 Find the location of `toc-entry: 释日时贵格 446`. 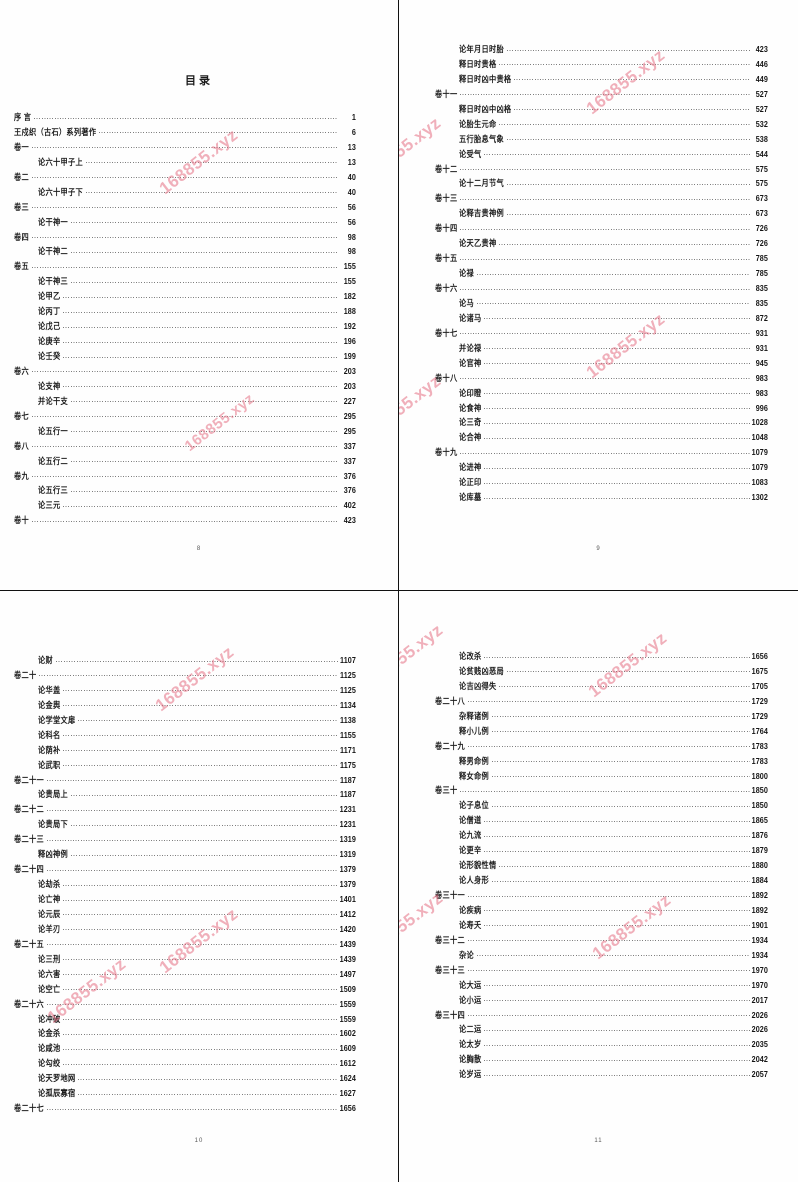

toc-entry: 释日时贵格 446 is located at coordinates (601, 67).